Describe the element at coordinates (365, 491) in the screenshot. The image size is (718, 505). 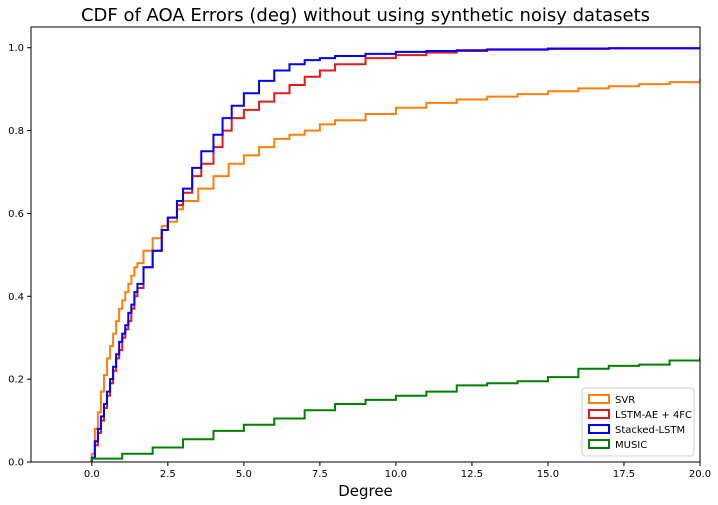
I see `x-axis-label: Degree` at that location.